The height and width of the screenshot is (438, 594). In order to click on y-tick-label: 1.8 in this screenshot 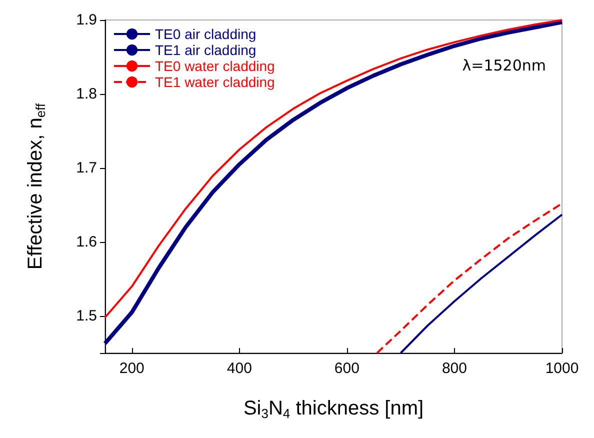, I will do `click(86, 94)`.